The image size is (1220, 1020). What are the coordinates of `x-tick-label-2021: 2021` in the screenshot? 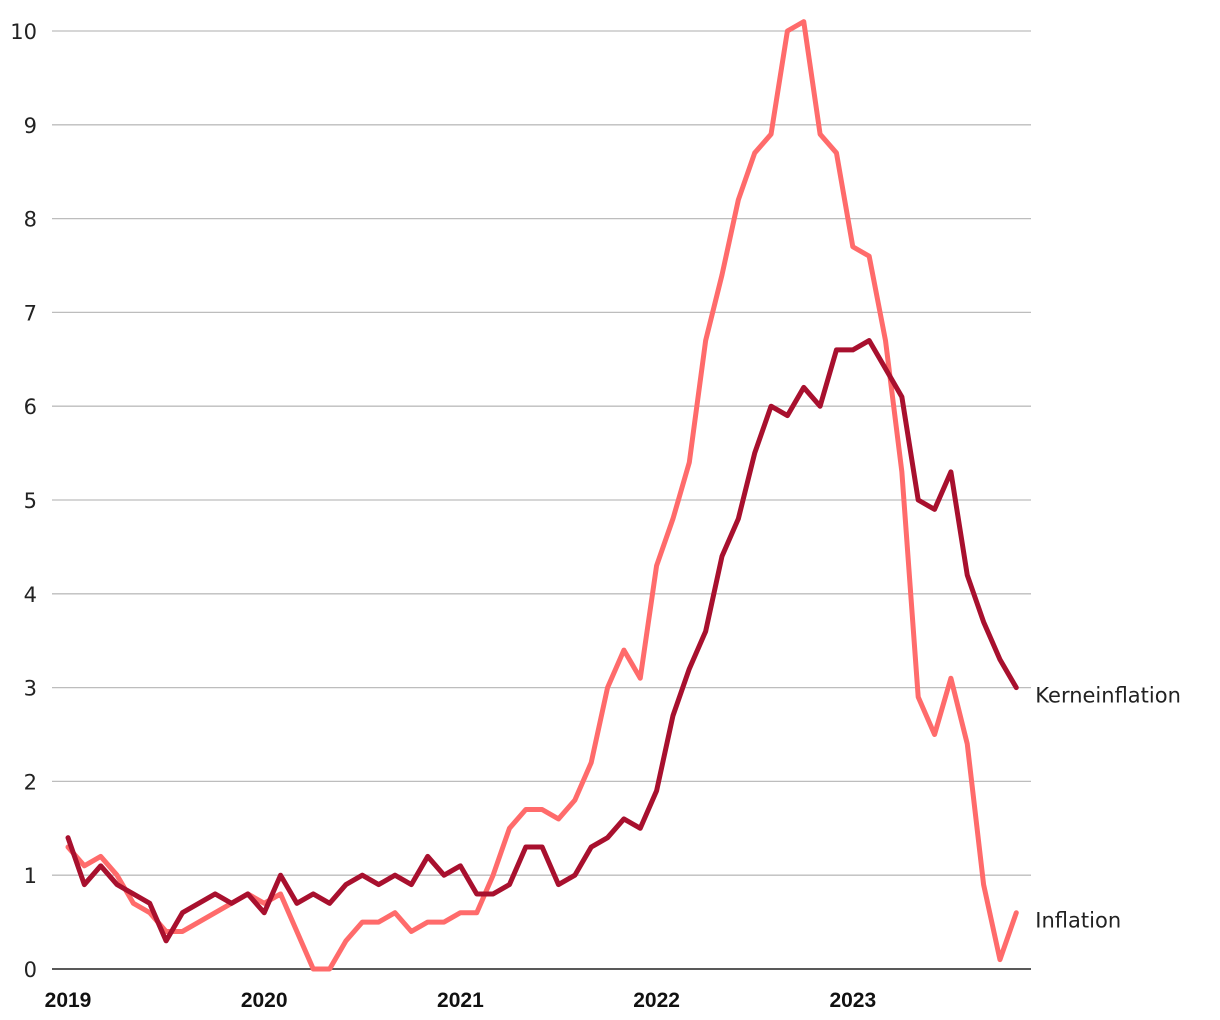 It's located at (460, 1000).